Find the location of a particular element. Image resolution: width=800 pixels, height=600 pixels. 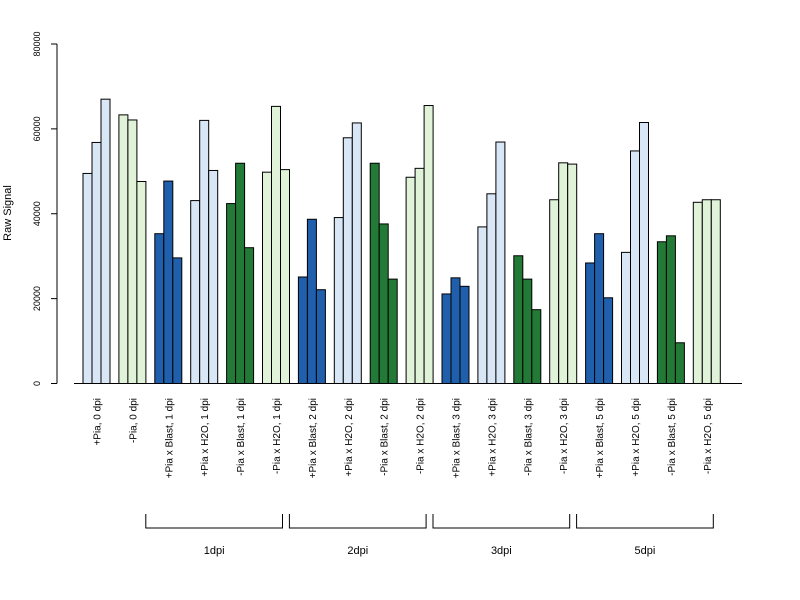

group-label: 5dpi is located at coordinates (645, 551).